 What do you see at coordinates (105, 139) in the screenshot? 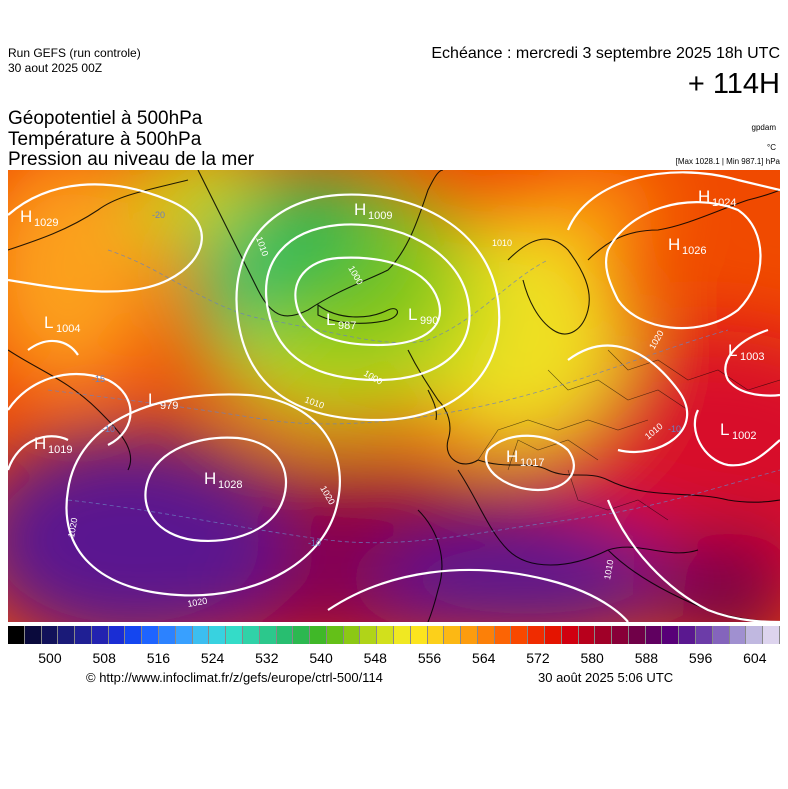
I see `field-temperature-label: Température à 500hPa` at bounding box center [105, 139].